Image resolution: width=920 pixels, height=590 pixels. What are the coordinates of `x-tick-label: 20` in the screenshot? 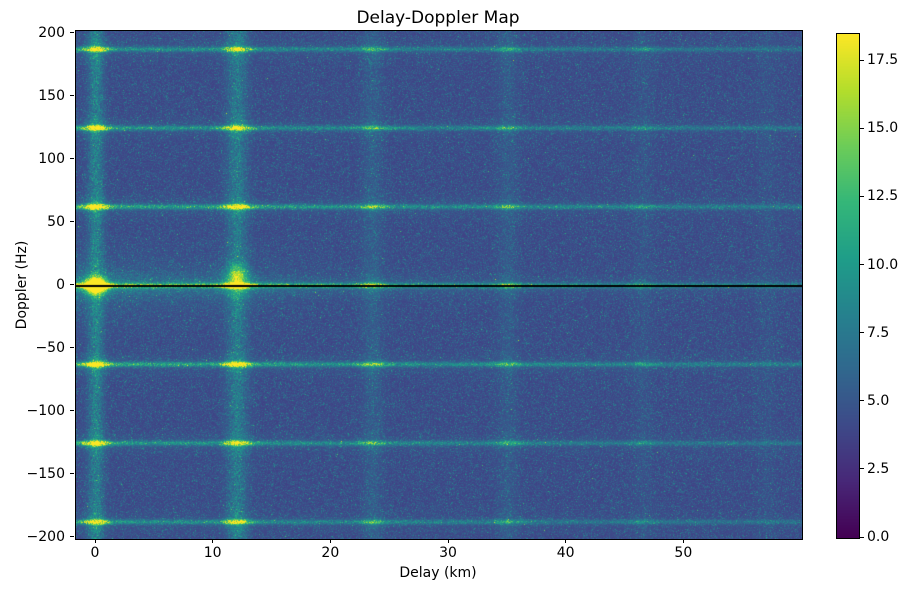 It's located at (330, 553).